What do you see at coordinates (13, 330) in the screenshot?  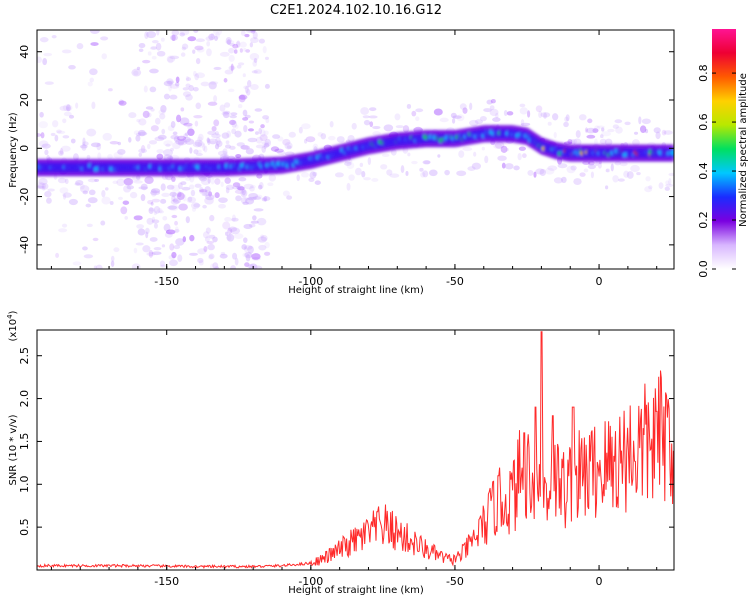 I see `snr-multiplier-open: (x10` at bounding box center [13, 330].